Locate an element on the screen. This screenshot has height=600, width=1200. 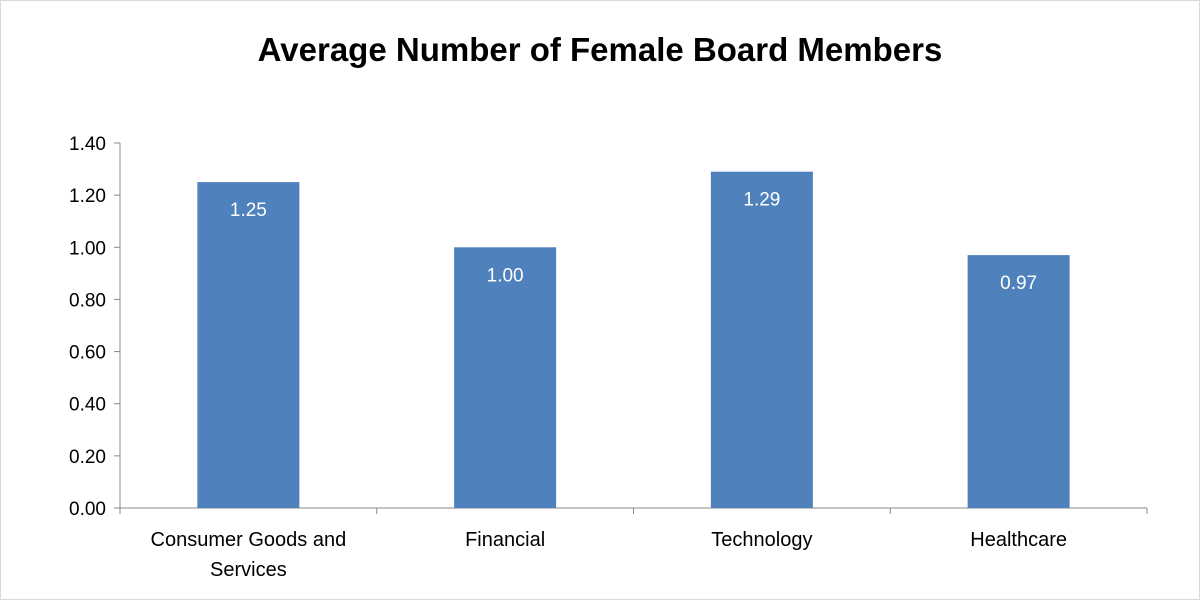
x-category-label: Consumer Goods and is located at coordinates (249, 540).